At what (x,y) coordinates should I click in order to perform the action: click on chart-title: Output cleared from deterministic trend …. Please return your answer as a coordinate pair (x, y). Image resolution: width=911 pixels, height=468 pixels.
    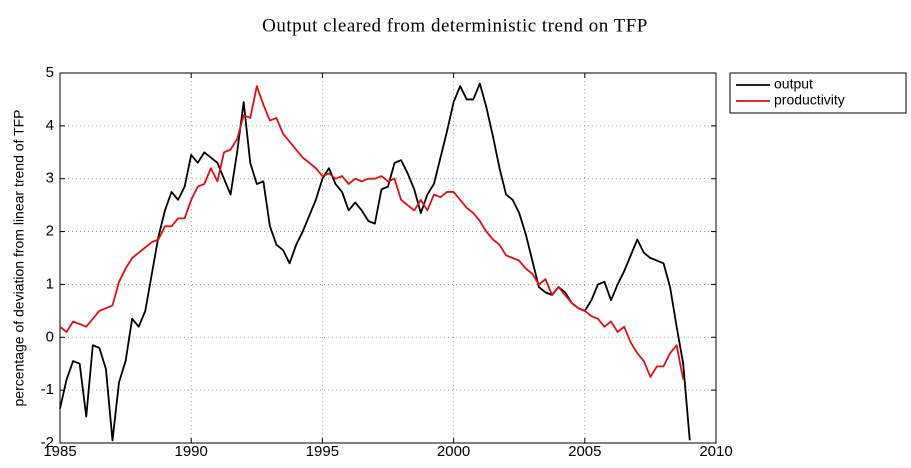
    Looking at the image, I should click on (455, 25).